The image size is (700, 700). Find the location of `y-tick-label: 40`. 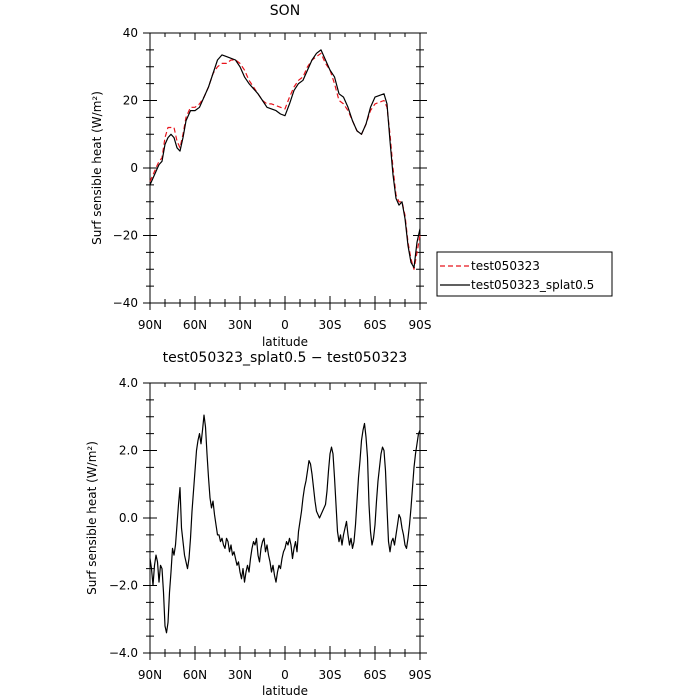

y-tick-label: 40 is located at coordinates (130, 33).